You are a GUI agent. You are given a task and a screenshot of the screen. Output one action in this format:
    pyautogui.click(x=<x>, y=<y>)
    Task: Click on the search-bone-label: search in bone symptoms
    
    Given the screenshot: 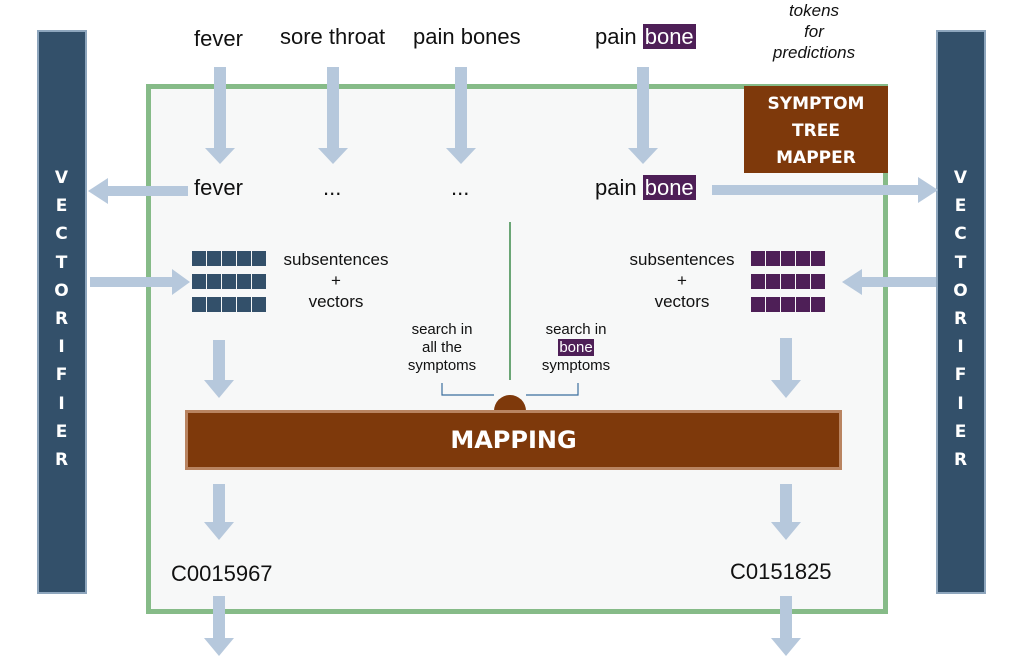 What is the action you would take?
    pyautogui.click(x=576, y=348)
    